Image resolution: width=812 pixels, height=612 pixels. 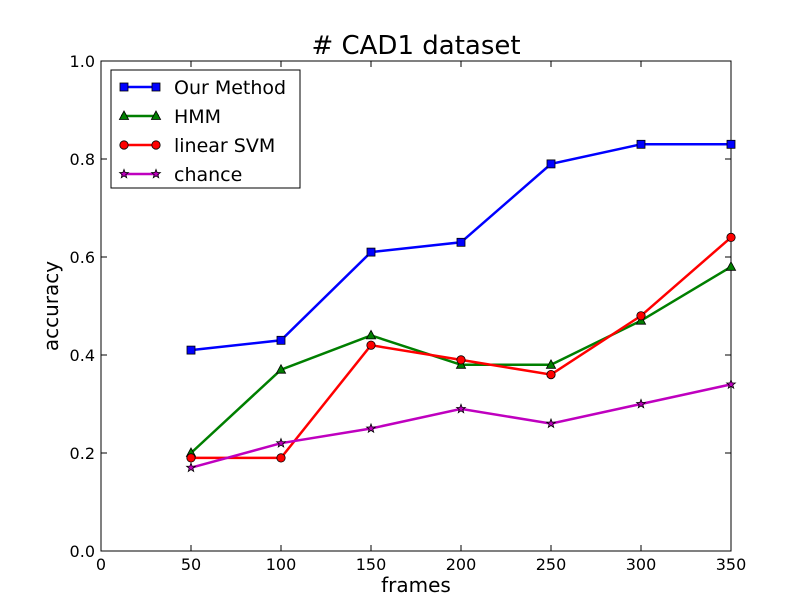 What do you see at coordinates (82, 159) in the screenshot?
I see `y-tick-label: 0.8` at bounding box center [82, 159].